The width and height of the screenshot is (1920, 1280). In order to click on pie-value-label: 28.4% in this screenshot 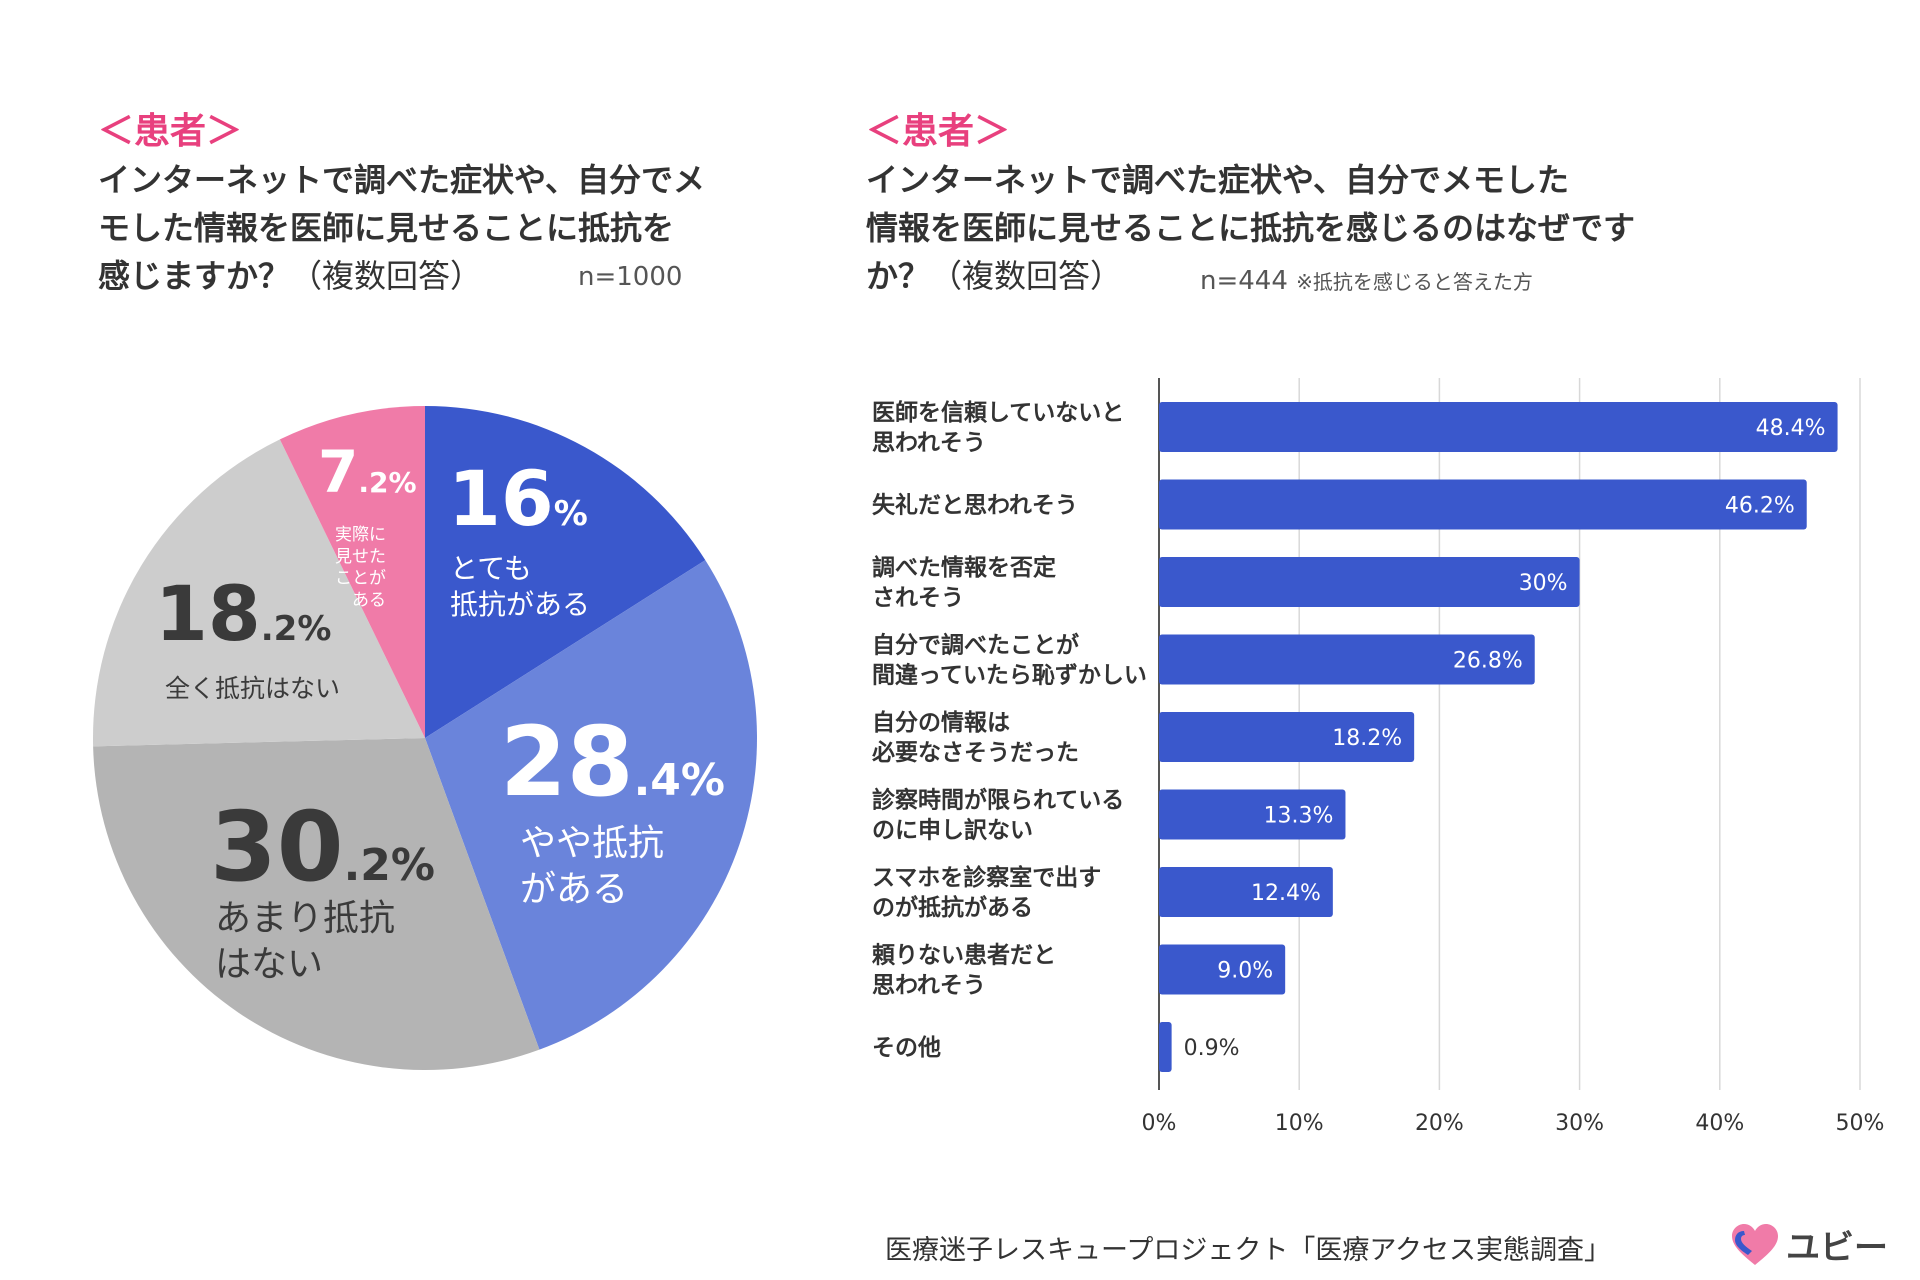, I will do `click(612, 762)`.